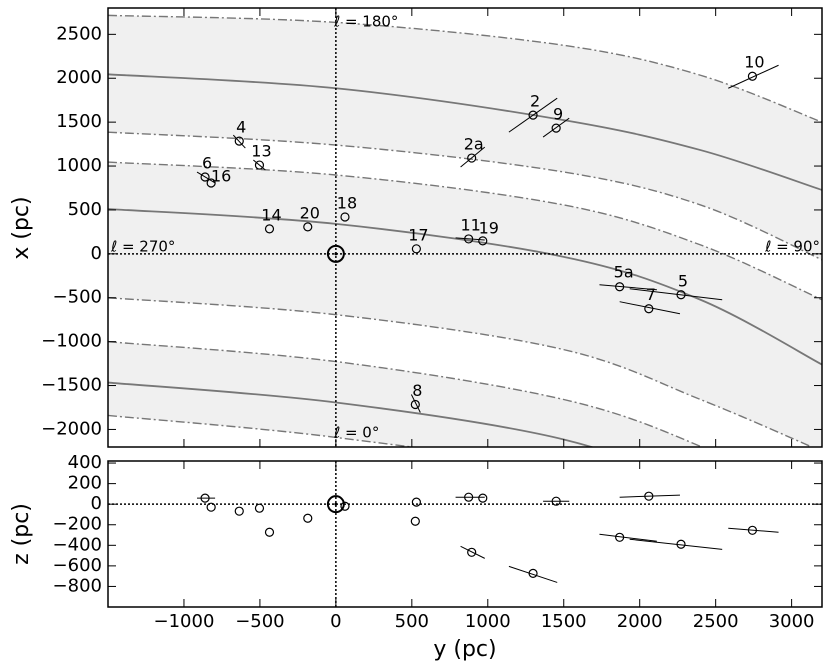 This screenshot has height=671, width=831. What do you see at coordinates (77, 524) in the screenshot?
I see `y-tick-label: −200` at bounding box center [77, 524].